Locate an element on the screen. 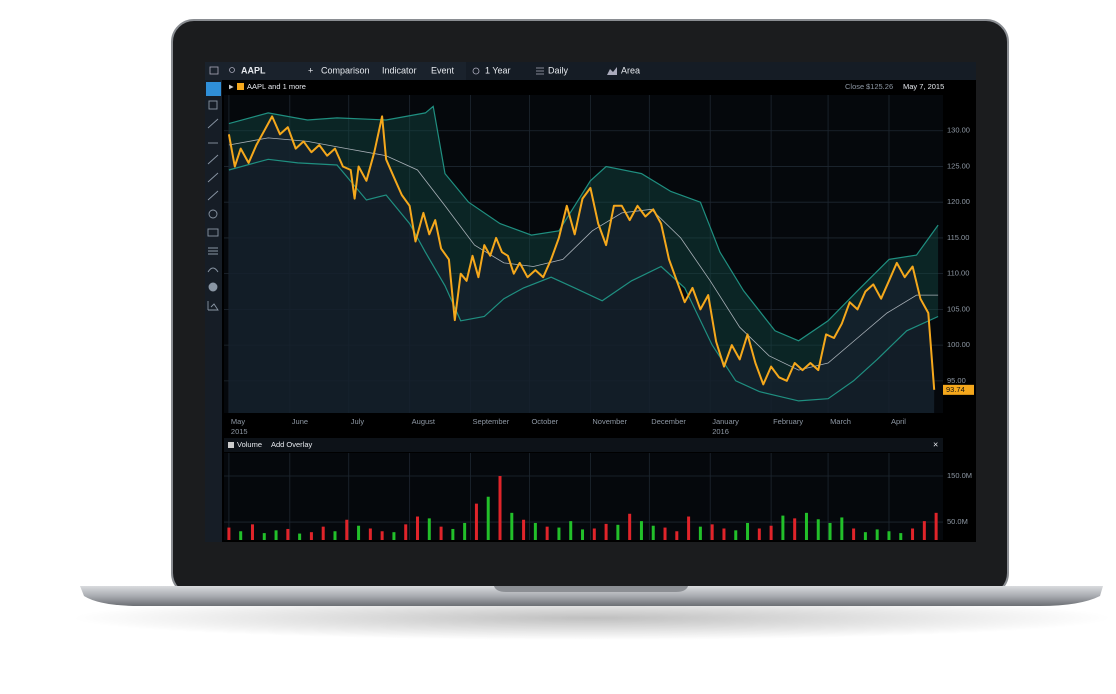  comparison-button: Comparison is located at coordinates (345, 70).